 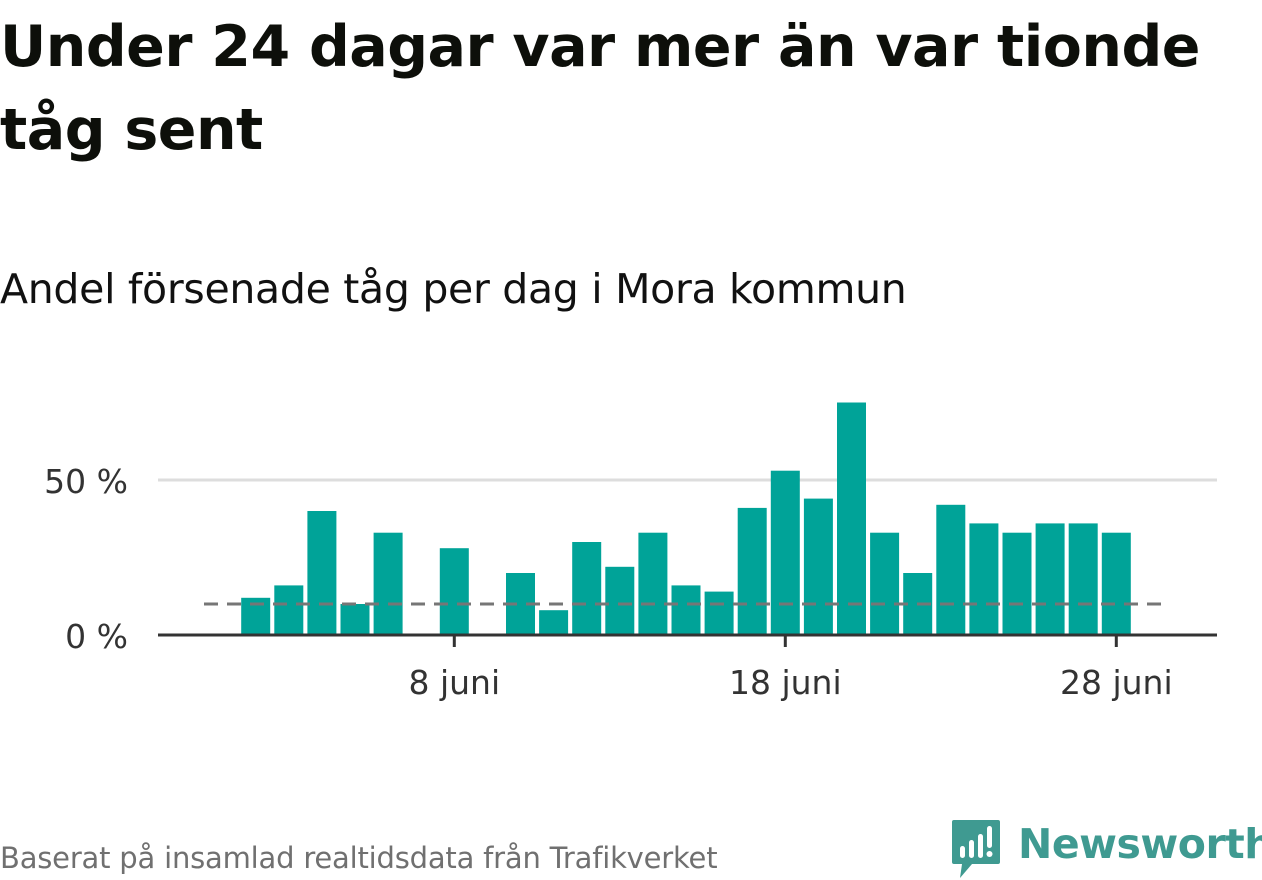 I want to click on x-tick-label: 18 juni, so click(x=785, y=682).